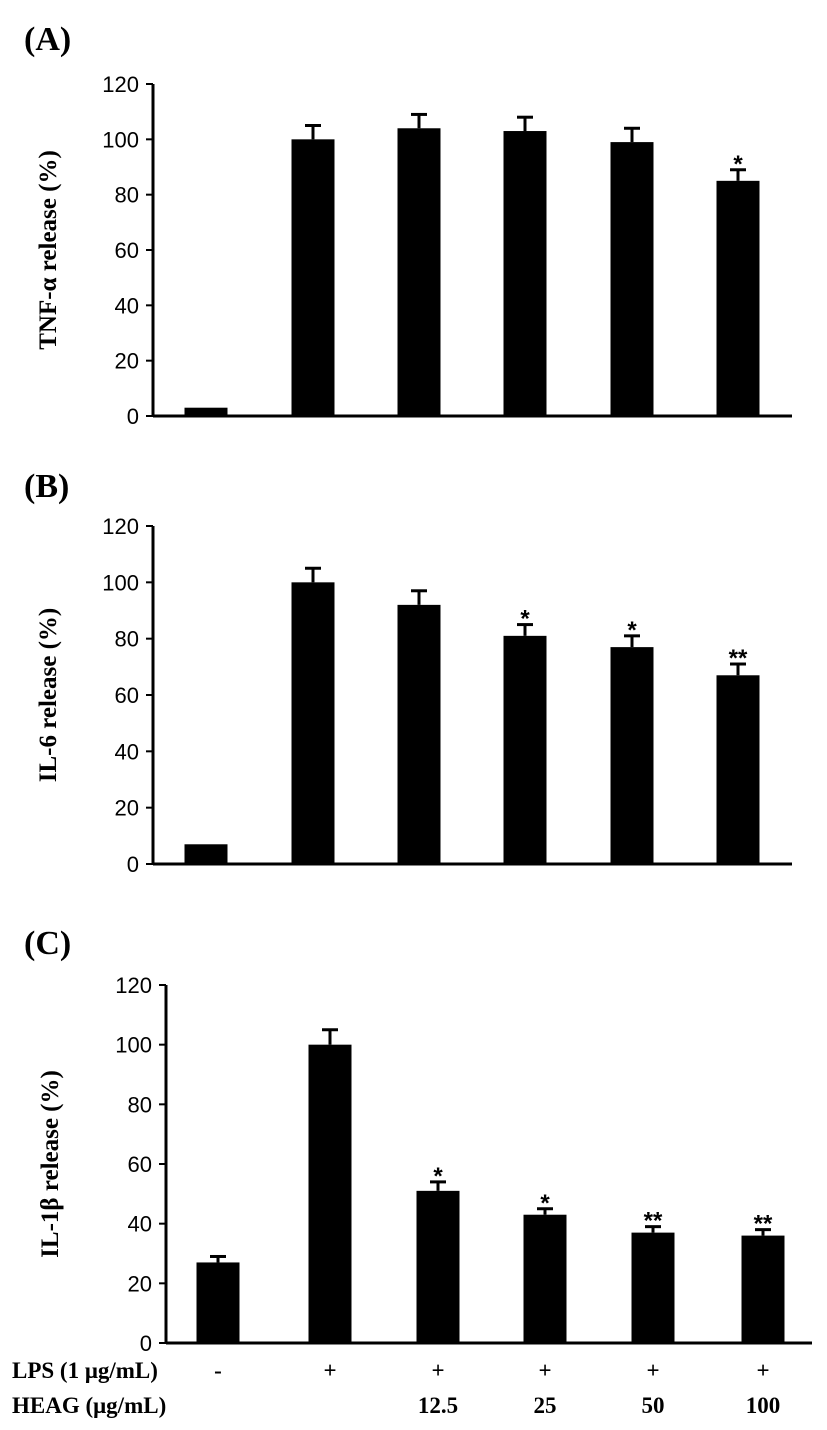 The height and width of the screenshot is (1430, 827). I want to click on y-axis-title: TNF-α release (%), so click(48, 250).